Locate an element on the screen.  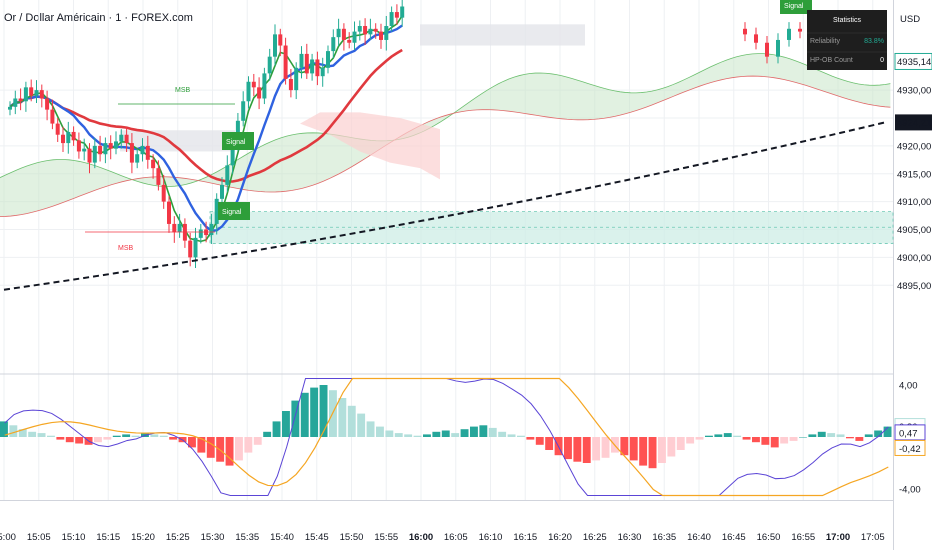
price-tick-label: 4895,00 is located at coordinates (914, 286).